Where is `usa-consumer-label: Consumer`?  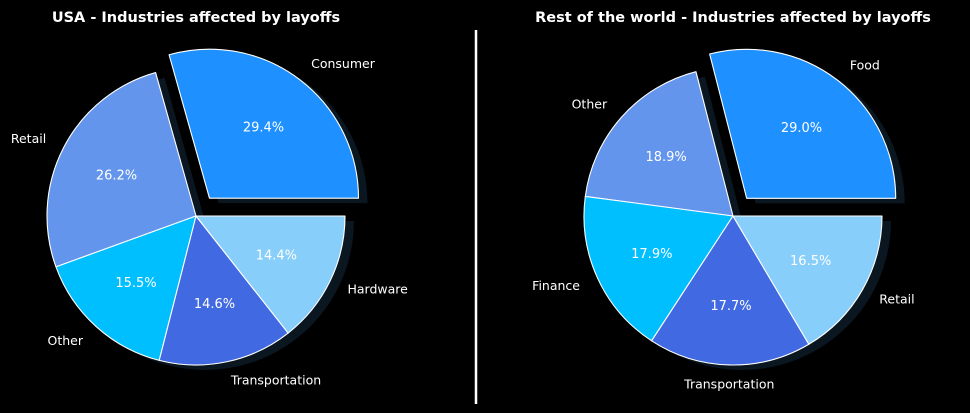 usa-consumer-label: Consumer is located at coordinates (343, 63).